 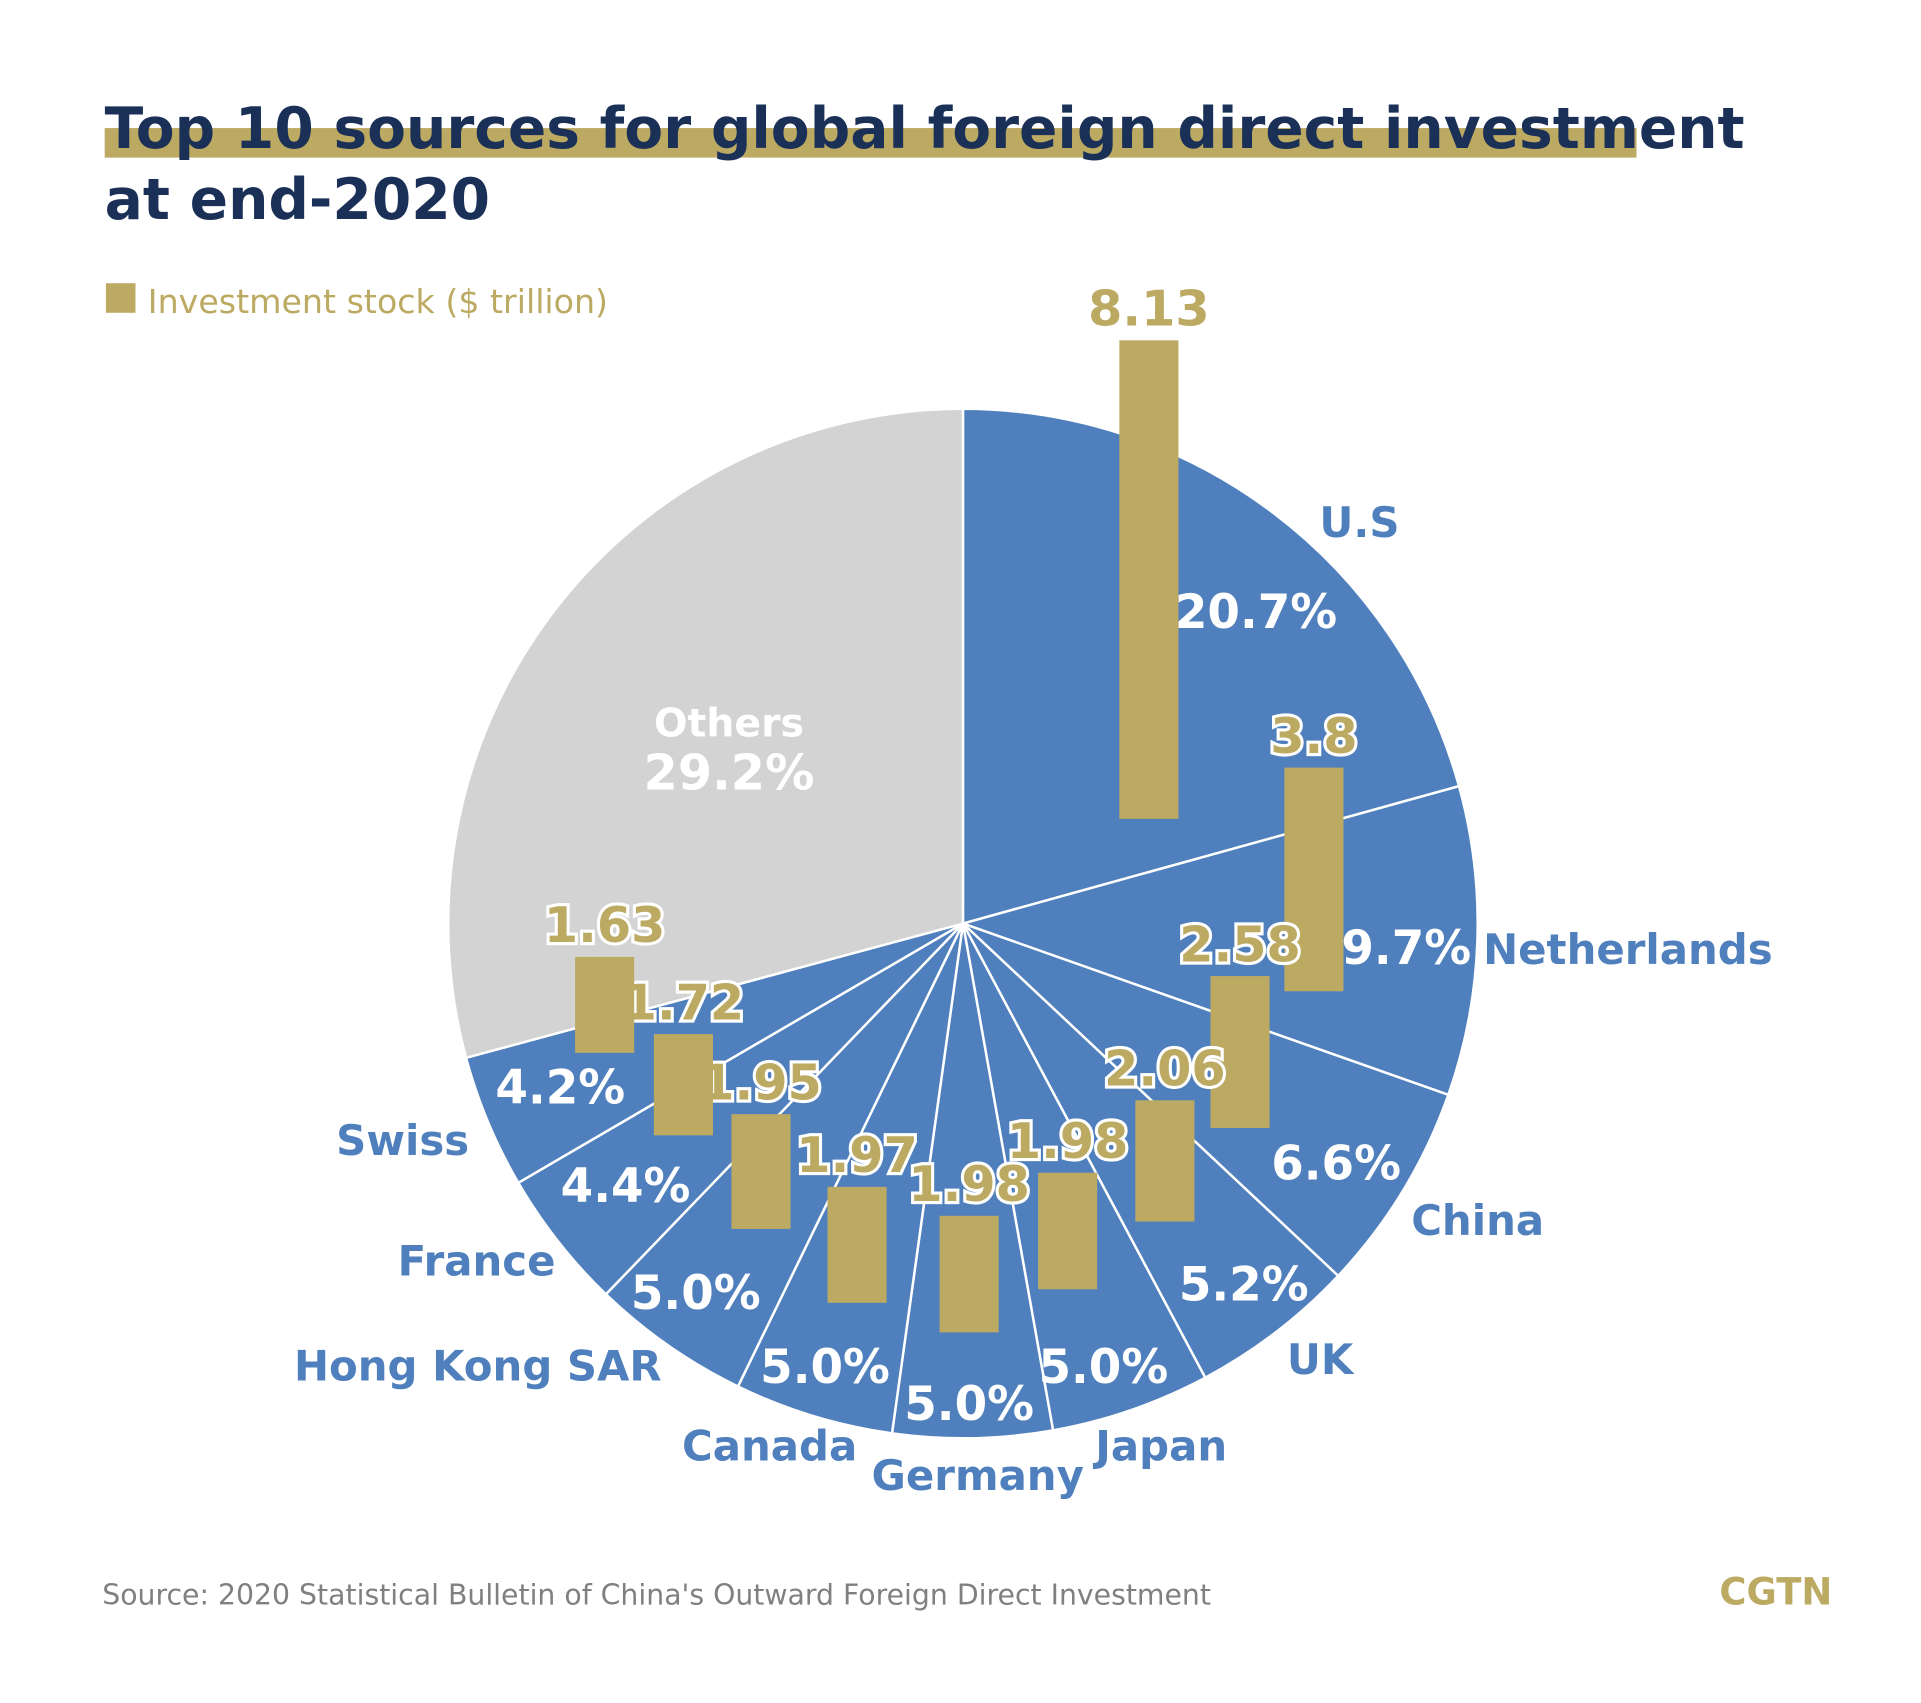 What do you see at coordinates (729, 723) in the screenshot?
I see `label-others: Others` at bounding box center [729, 723].